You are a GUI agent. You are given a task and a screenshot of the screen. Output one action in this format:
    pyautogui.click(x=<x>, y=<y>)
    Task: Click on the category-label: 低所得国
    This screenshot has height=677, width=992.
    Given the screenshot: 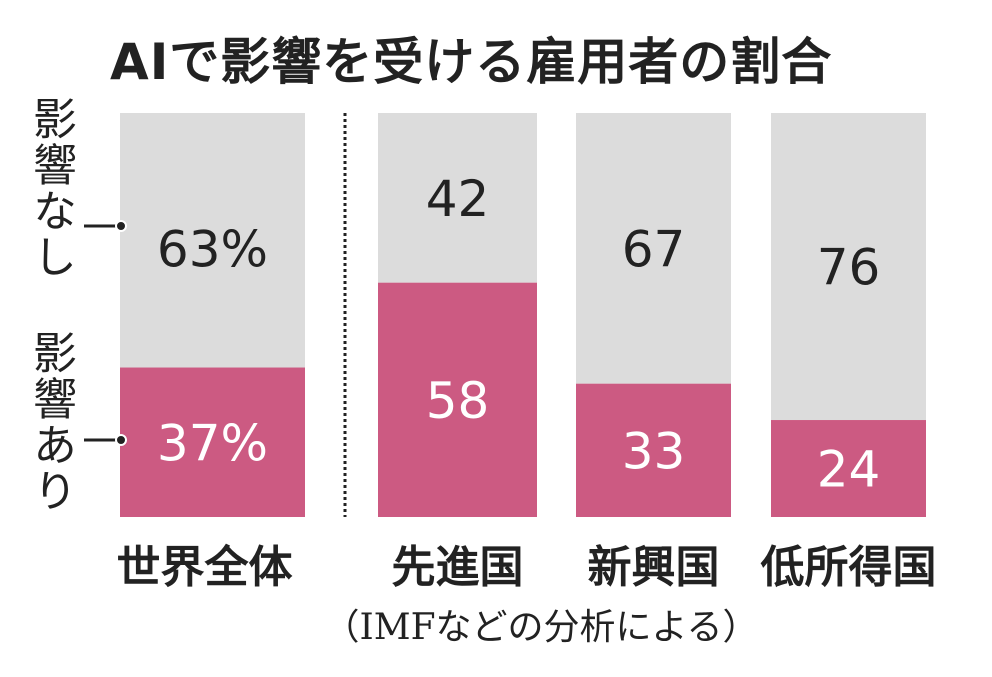 What is the action you would take?
    pyautogui.click(x=849, y=567)
    